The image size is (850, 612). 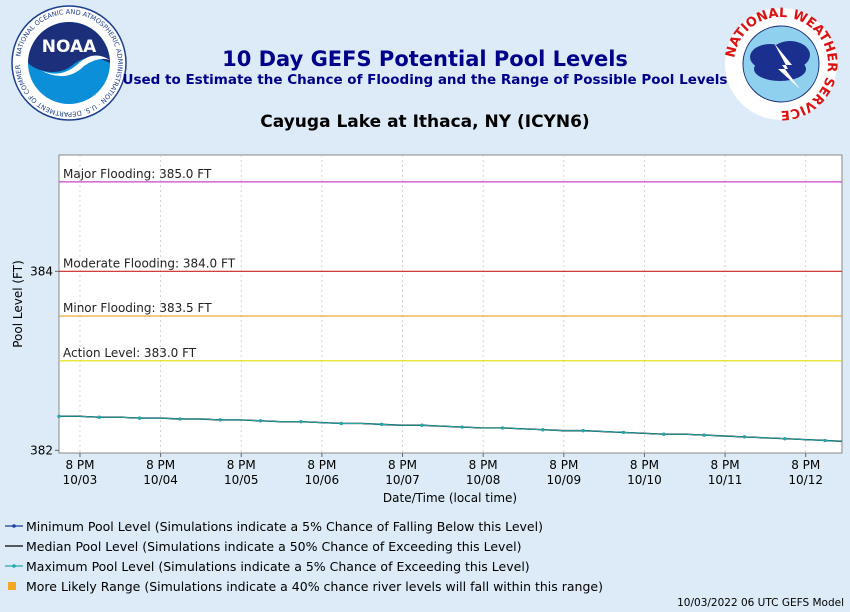 I want to click on gauge-location: Cayuga Lake at Ithaca, NY (ICYN6), so click(x=425, y=122).